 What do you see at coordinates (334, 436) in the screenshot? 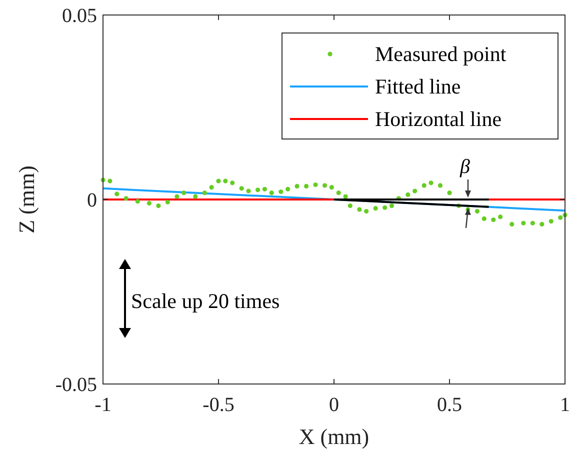
I see `x-axis-title: X (mm)` at bounding box center [334, 436].